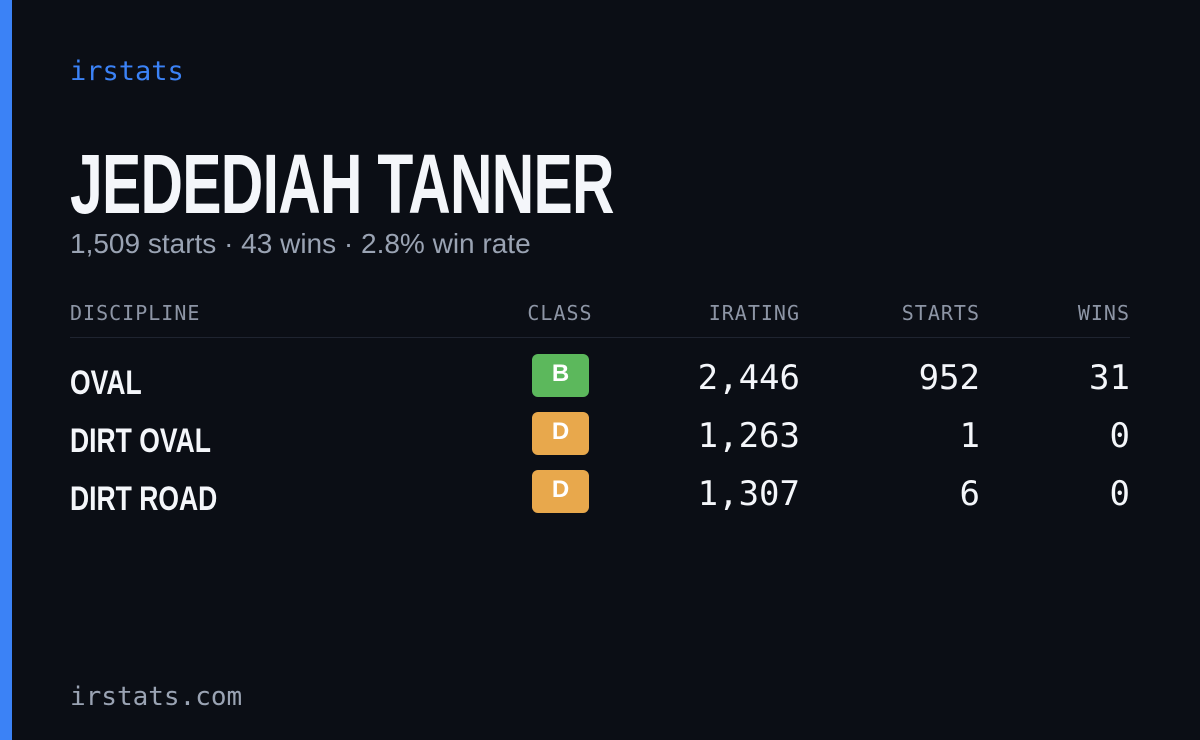 This screenshot has width=1200, height=740. What do you see at coordinates (969, 436) in the screenshot?
I see `starts-value: 1` at bounding box center [969, 436].